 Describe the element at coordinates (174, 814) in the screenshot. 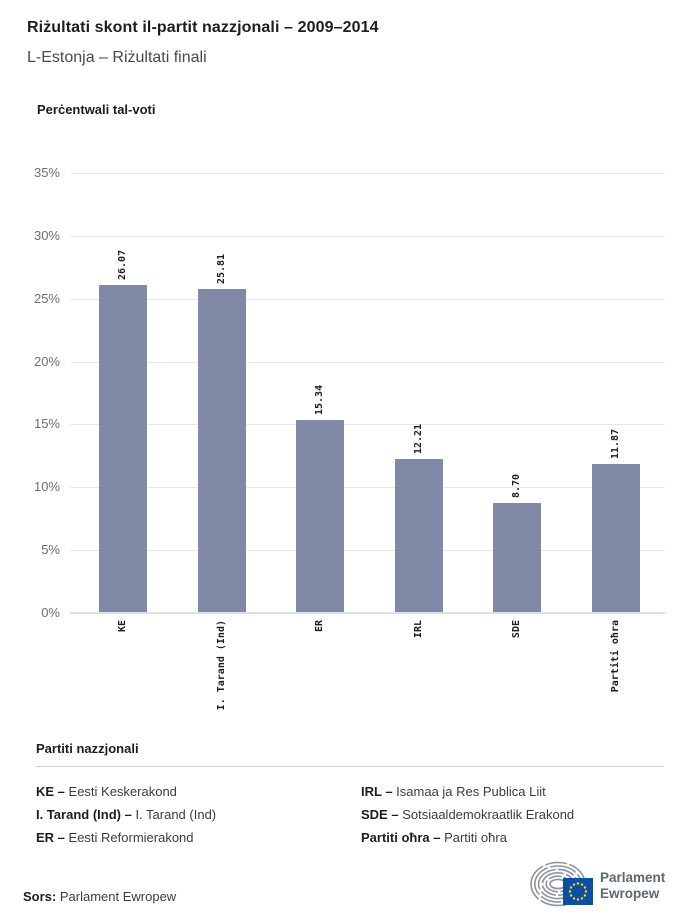

I see `legend-description: I. Tarand (Ind)` at that location.